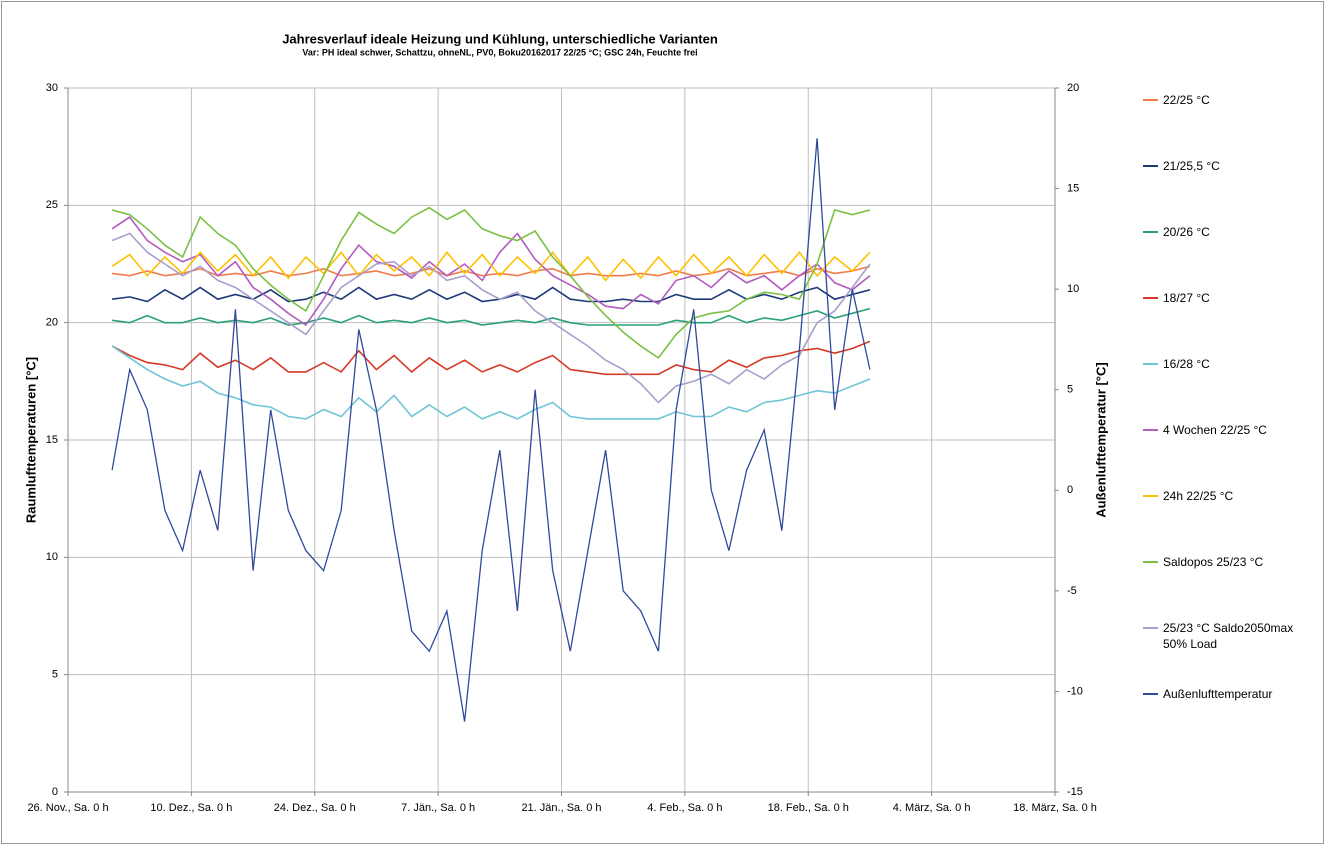  I want to click on legend-label: 18/27 °C, so click(1186, 298).